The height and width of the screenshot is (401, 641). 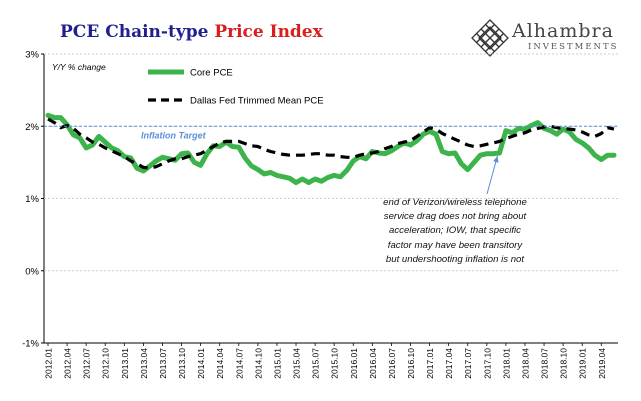 I want to click on x-tick-label: 2016.04, so click(x=373, y=363).